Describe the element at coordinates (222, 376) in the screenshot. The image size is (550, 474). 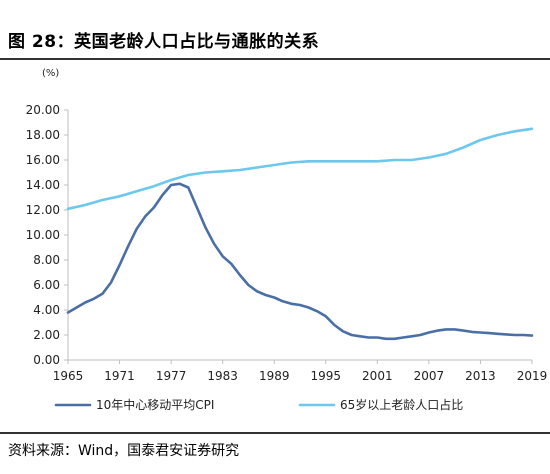
I see `x-tick-label: 1983` at that location.